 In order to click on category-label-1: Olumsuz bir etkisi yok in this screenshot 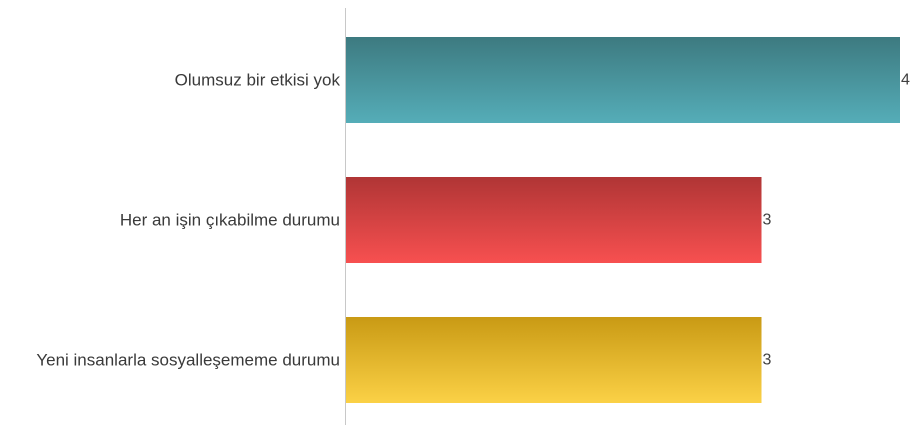, I will do `click(258, 80)`.